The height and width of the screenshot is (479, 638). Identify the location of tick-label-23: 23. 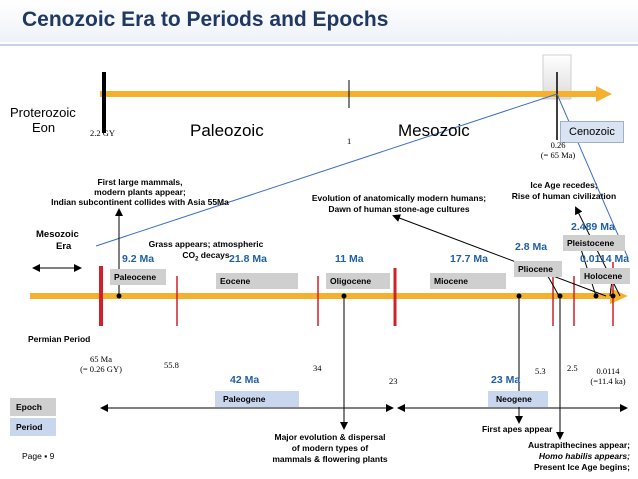
(393, 381).